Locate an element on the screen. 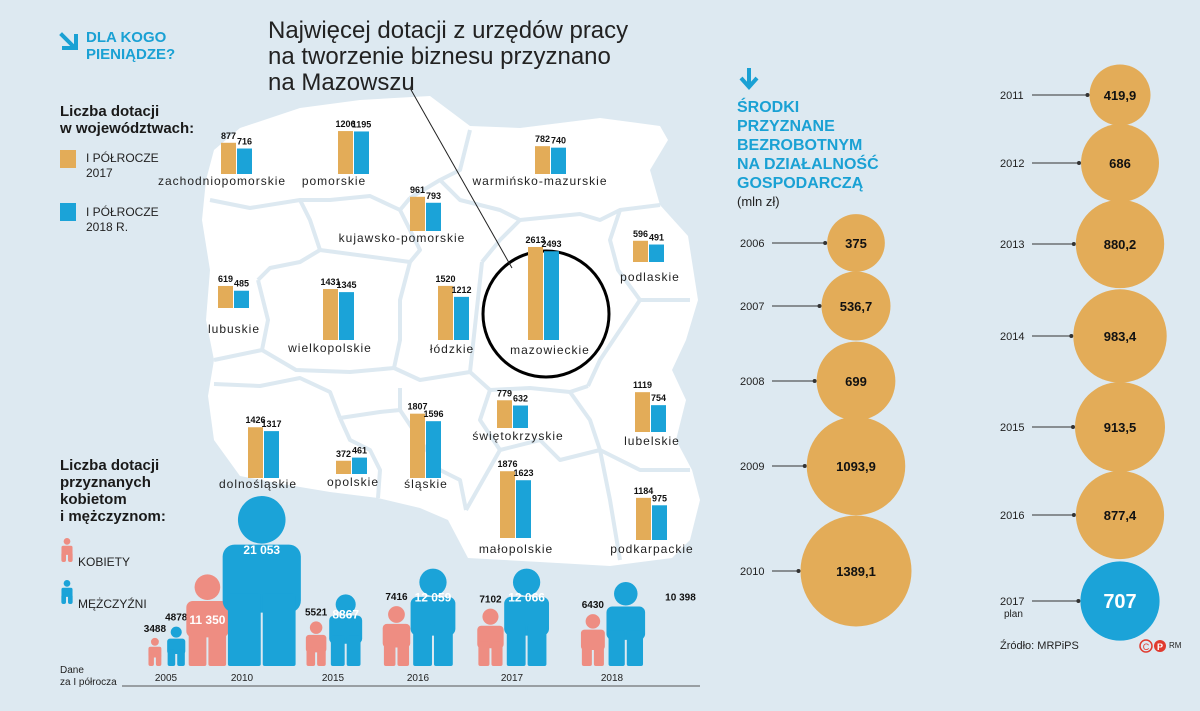  women-person-2016 is located at coordinates (396, 636).